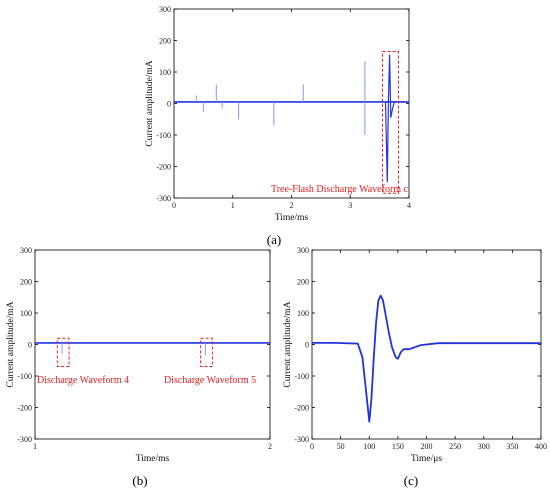  What do you see at coordinates (83, 380) in the screenshot?
I see `annotation-waveform-4: Discharge Waveform 4` at bounding box center [83, 380].